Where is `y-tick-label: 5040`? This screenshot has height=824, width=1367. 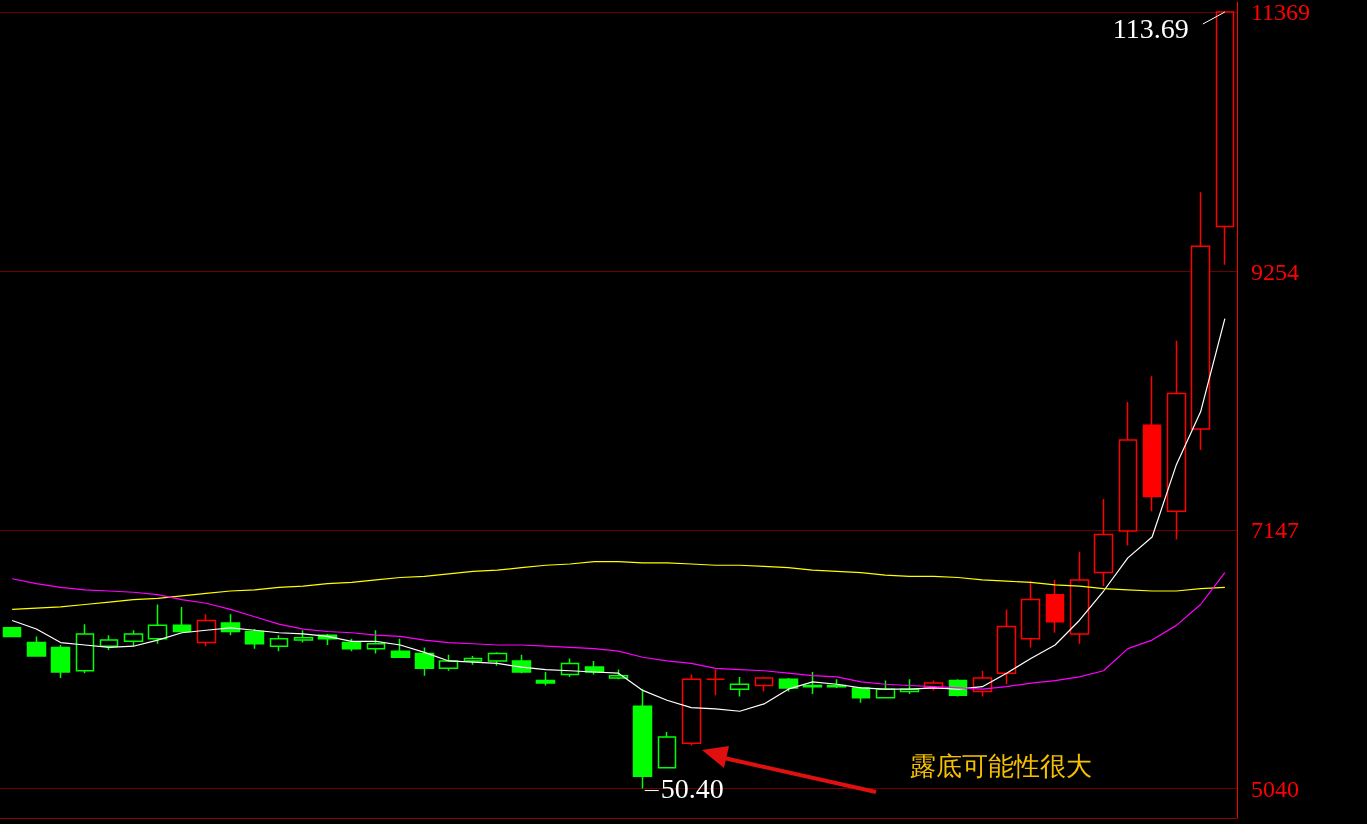
y-tick-label: 5040 is located at coordinates (1275, 788).